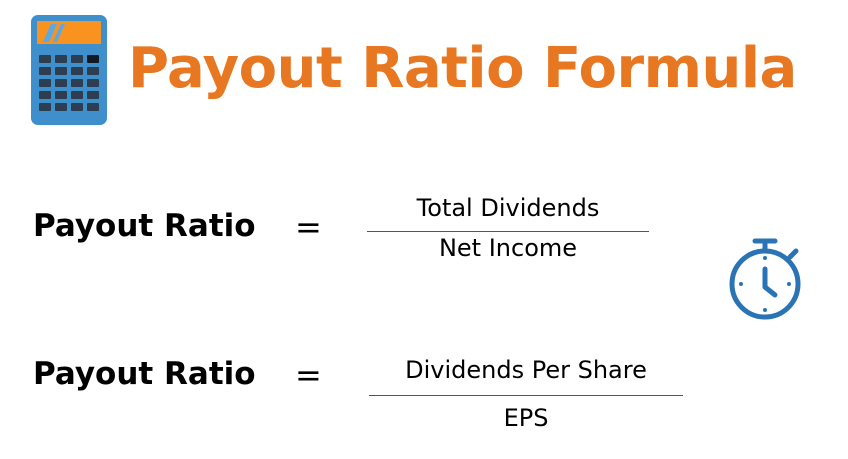 This screenshot has height=459, width=848. What do you see at coordinates (508, 248) in the screenshot?
I see `formula-1-denominator: Net Income` at bounding box center [508, 248].